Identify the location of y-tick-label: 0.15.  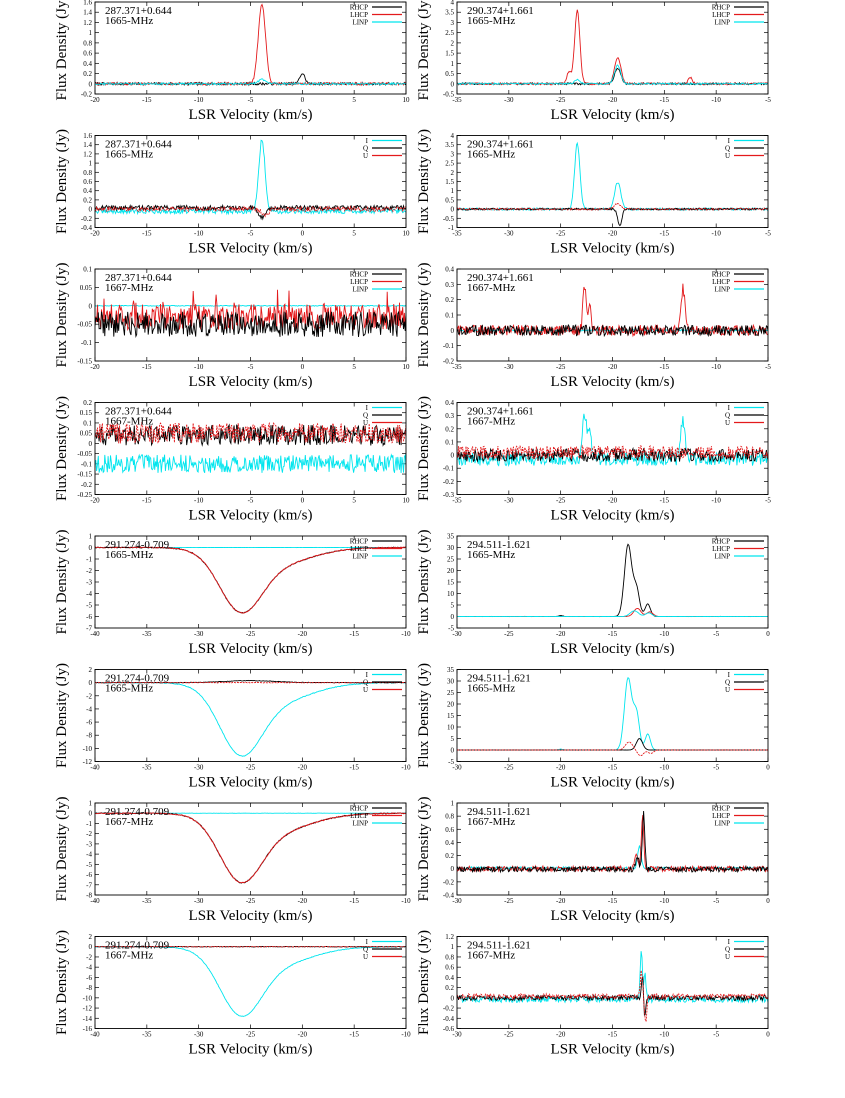
(86, 413).